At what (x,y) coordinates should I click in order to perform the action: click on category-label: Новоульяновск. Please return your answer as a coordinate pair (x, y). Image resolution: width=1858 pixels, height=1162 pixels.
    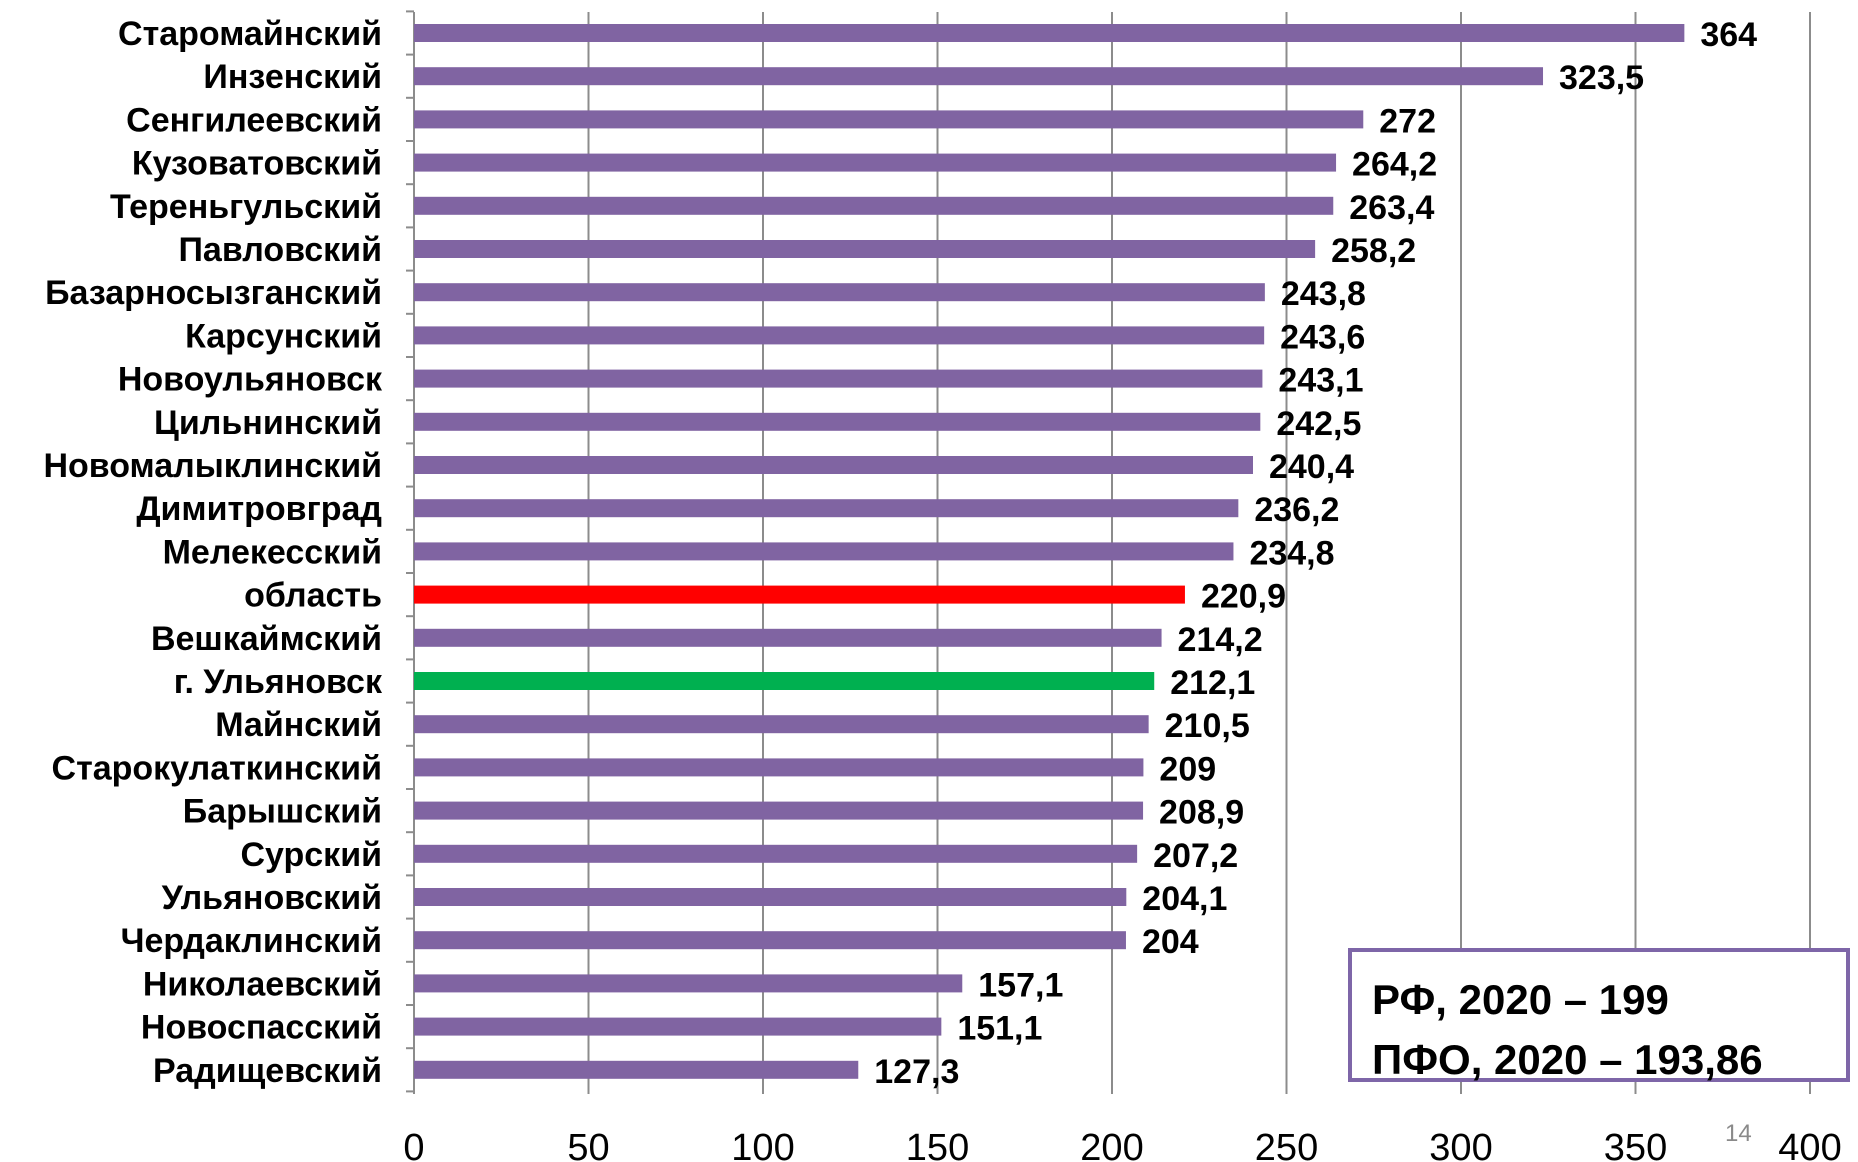
    Looking at the image, I should click on (250, 380).